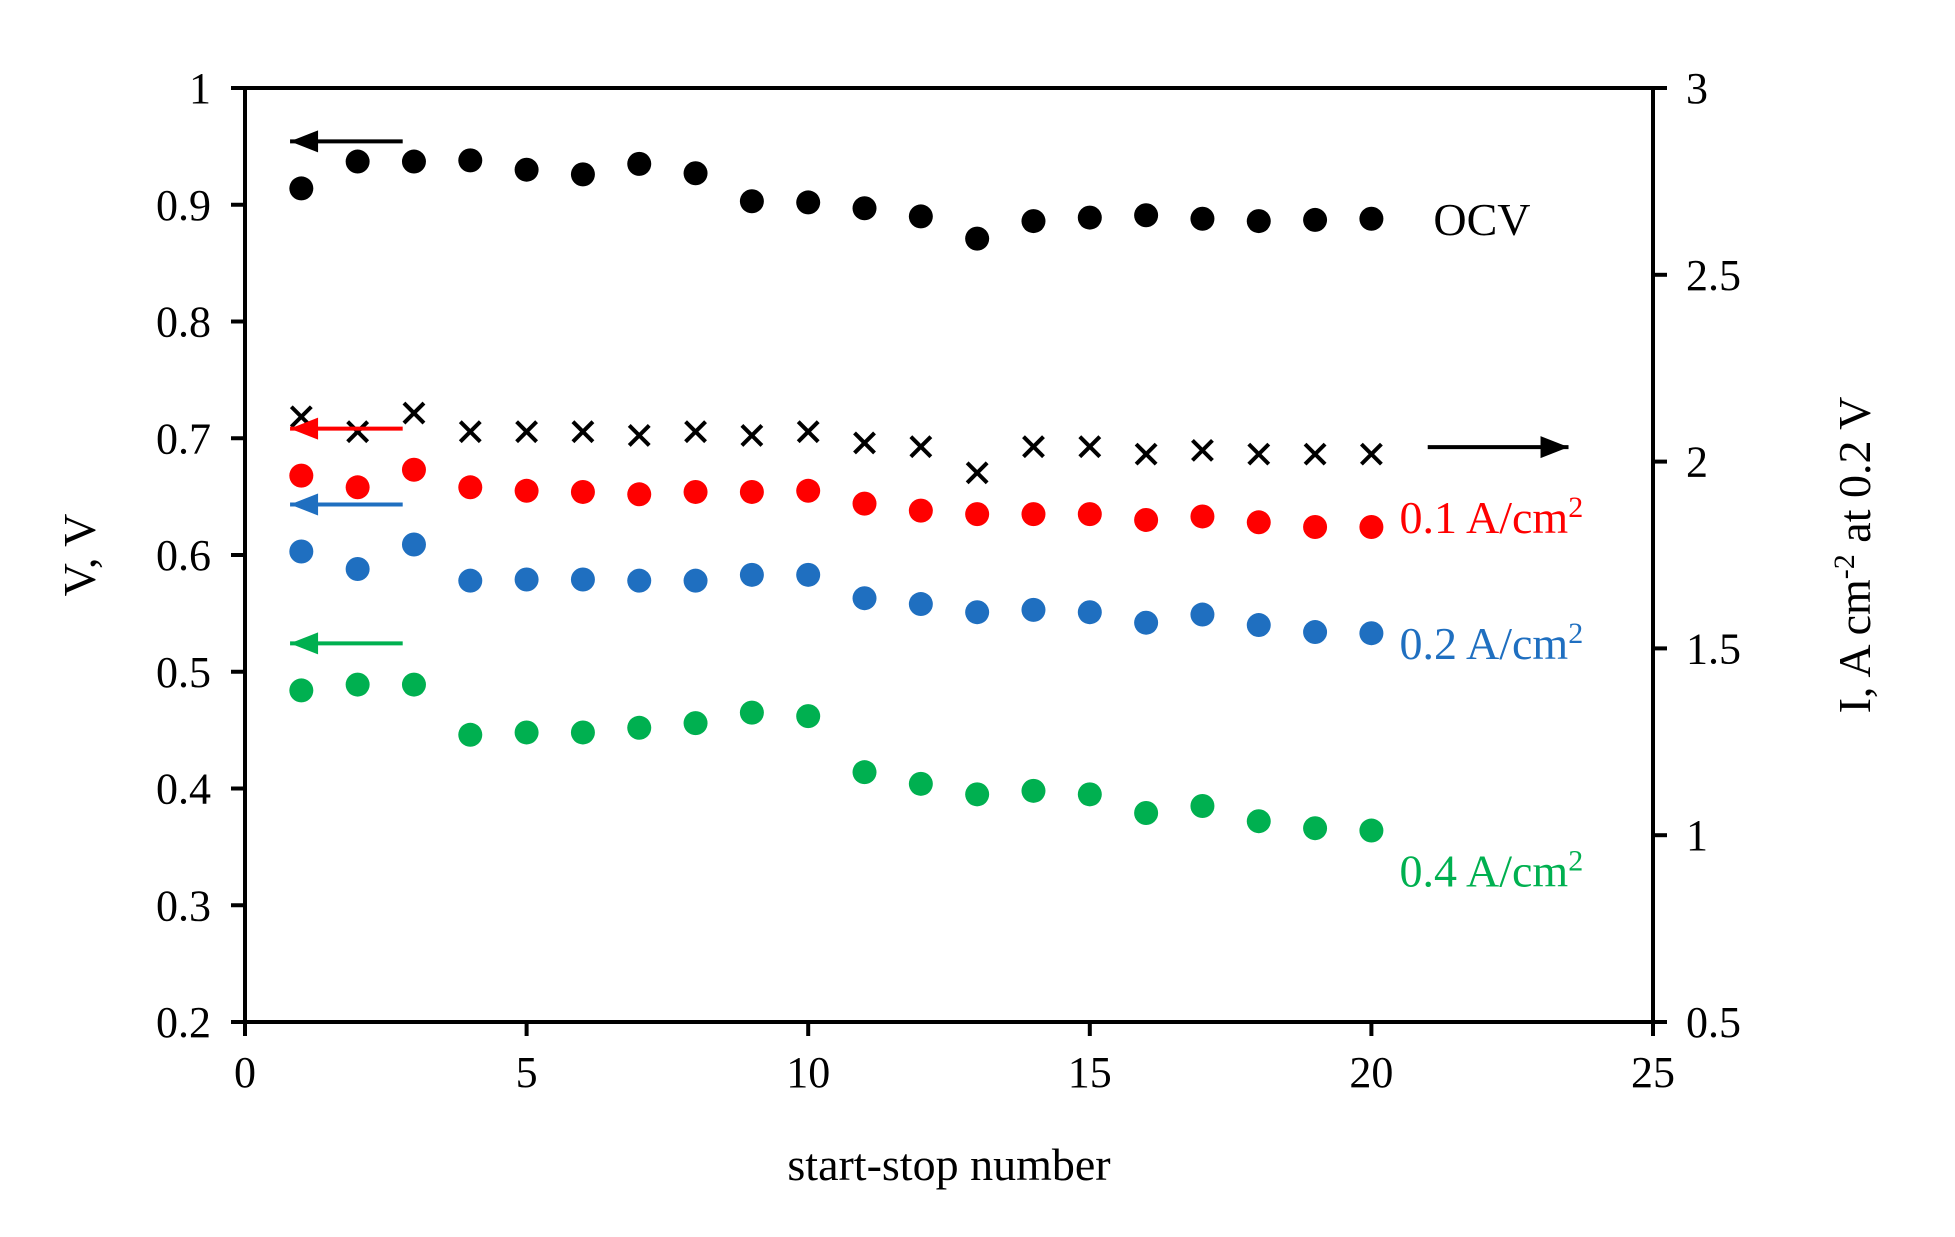 Image resolution: width=1955 pixels, height=1237 pixels. Describe the element at coordinates (1713, 648) in the screenshot. I see `y2-tick-label: 1.5` at that location.